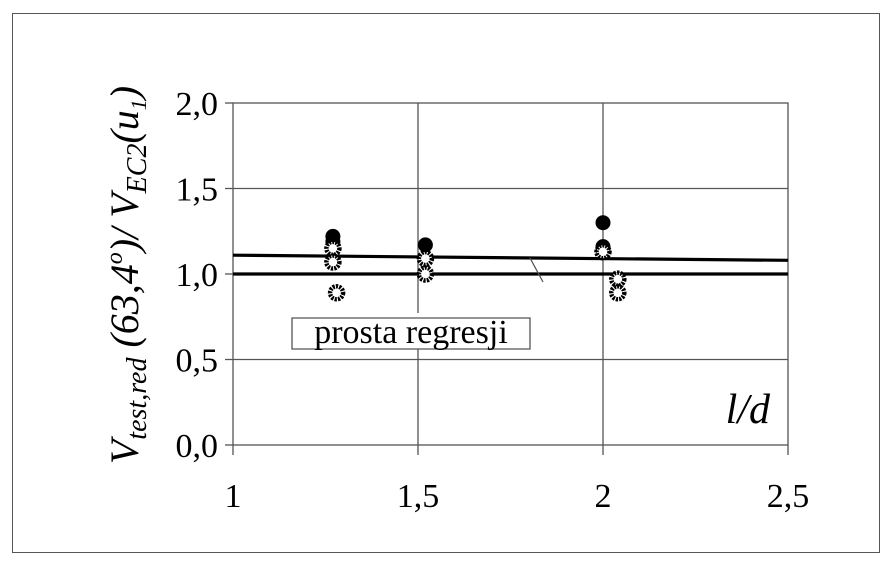 Image resolution: width=893 pixels, height=565 pixels. I want to click on annotation-label: prosta regresji, so click(411, 332).